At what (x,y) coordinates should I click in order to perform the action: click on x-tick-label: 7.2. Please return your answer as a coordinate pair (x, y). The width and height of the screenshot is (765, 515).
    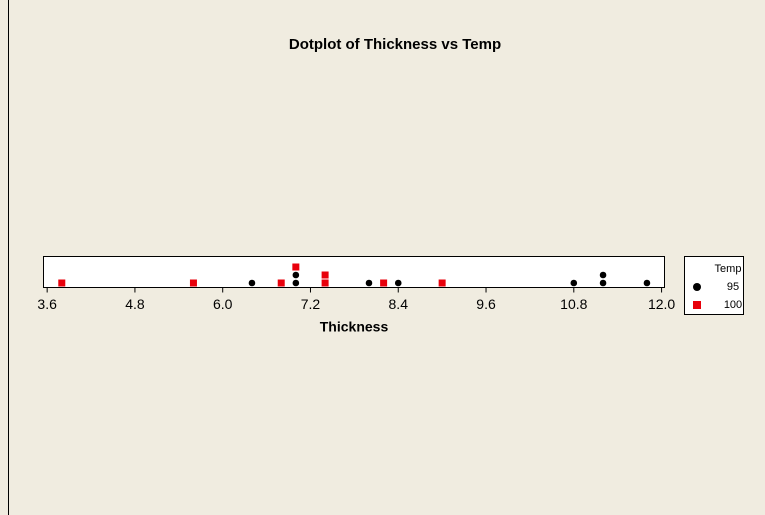
    Looking at the image, I should click on (311, 304).